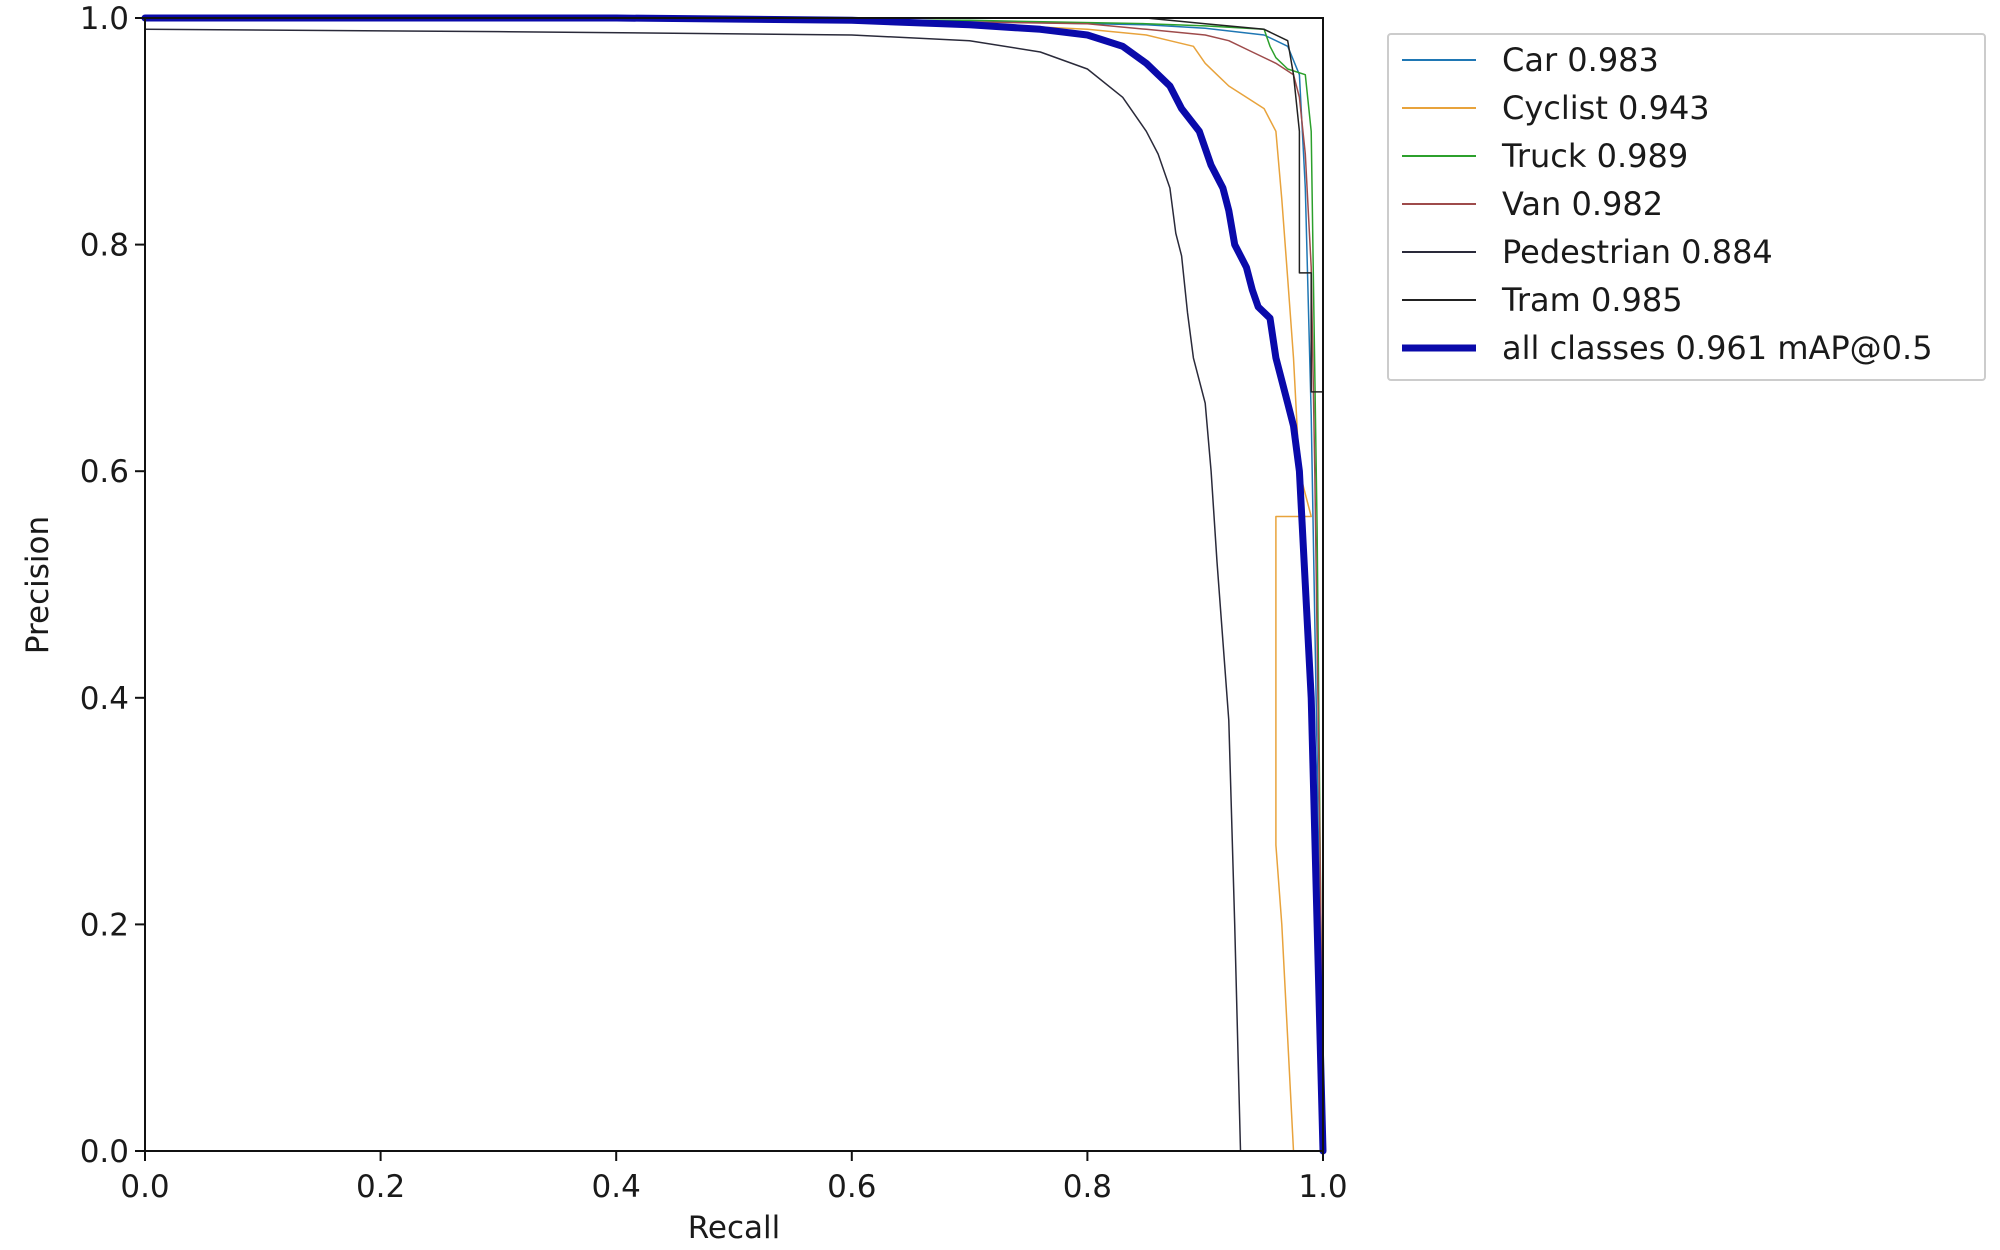  Describe the element at coordinates (1322, 1187) in the screenshot. I see `x-tick-label: 1.0` at that location.